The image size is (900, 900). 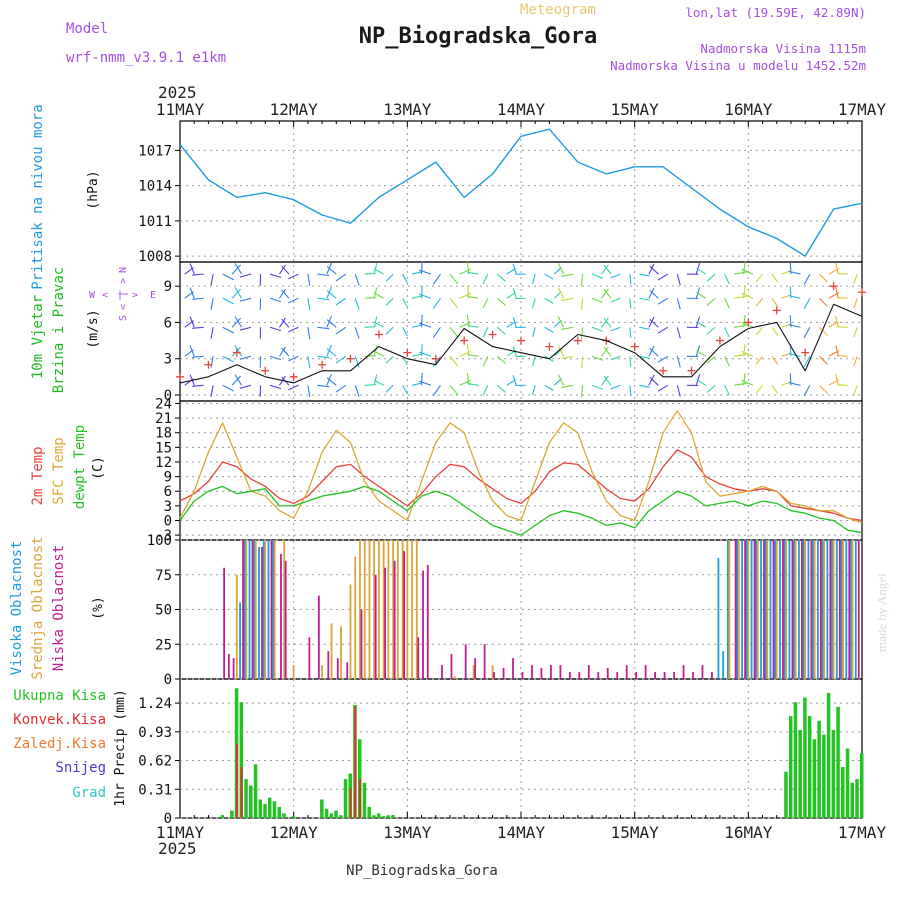 What do you see at coordinates (135, 295) in the screenshot?
I see `compass-right: >` at bounding box center [135, 295].